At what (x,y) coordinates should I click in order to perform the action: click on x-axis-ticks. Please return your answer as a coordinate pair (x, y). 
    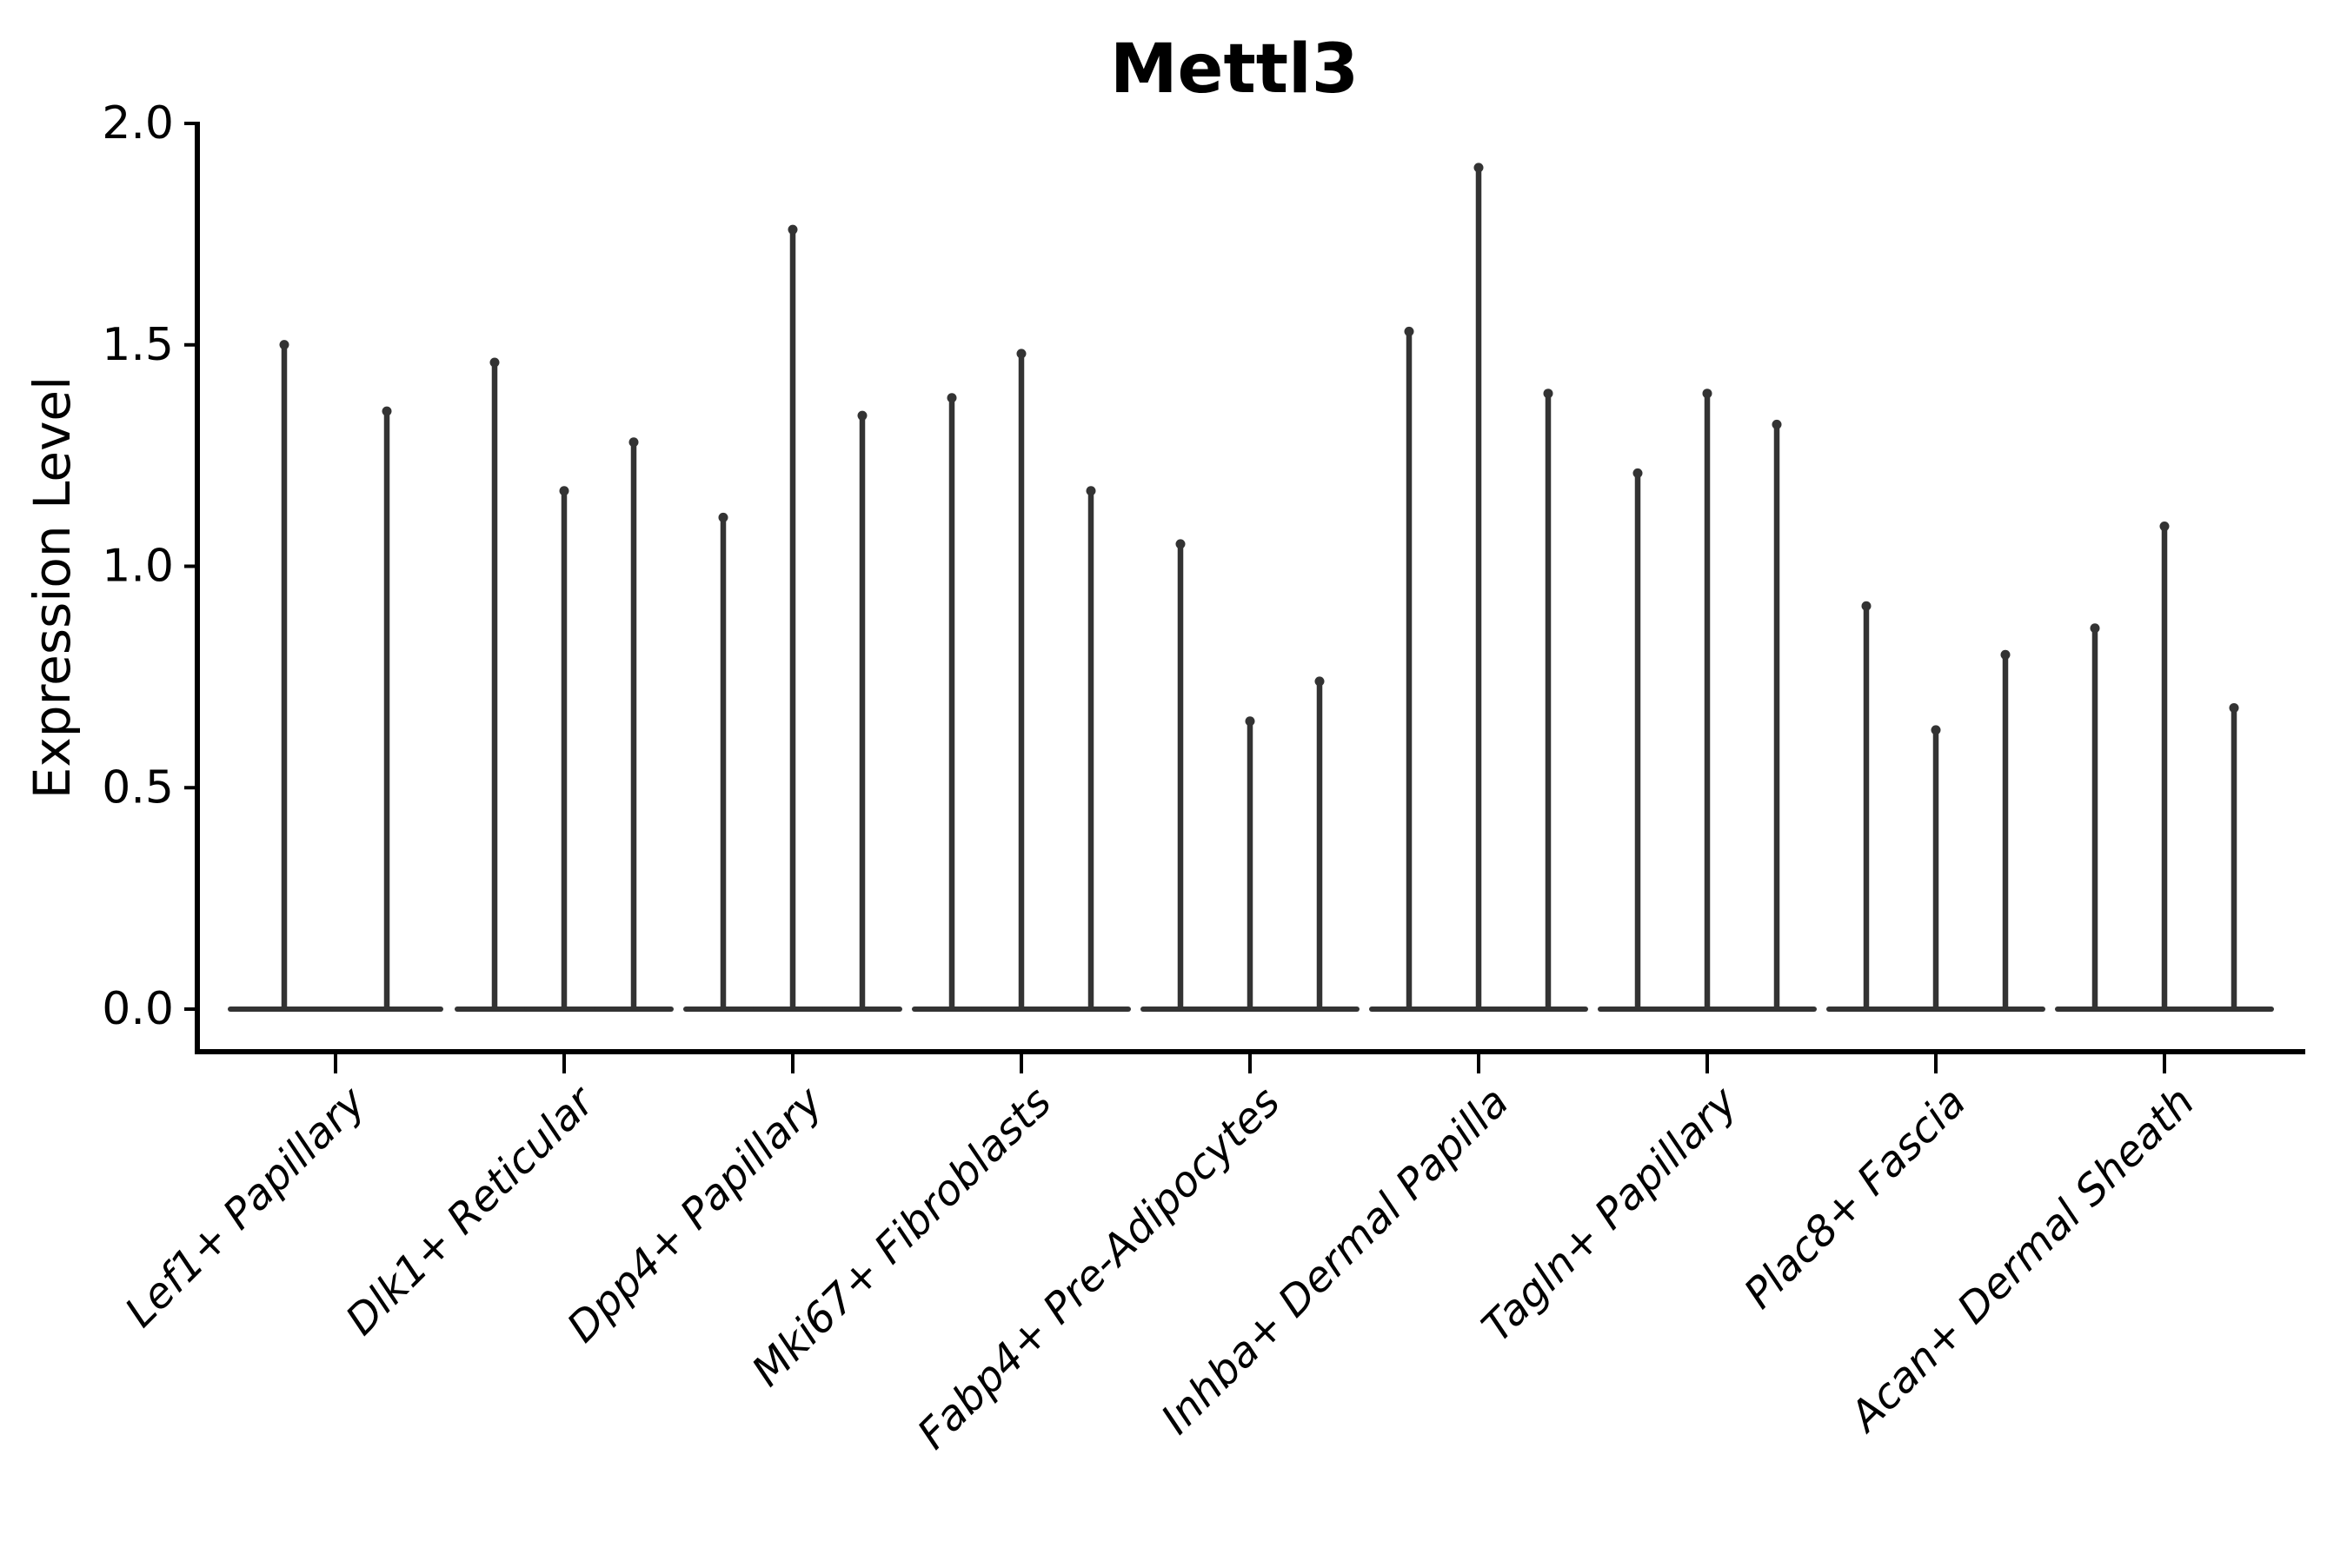
    Looking at the image, I should click on (1250, 1063).